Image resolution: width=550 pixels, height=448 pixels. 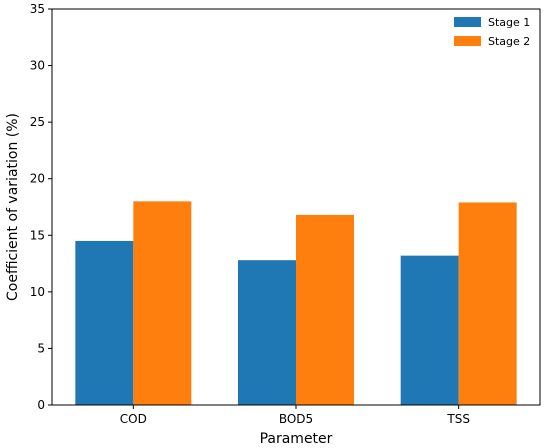 What do you see at coordinates (37, 179) in the screenshot?
I see `y-tick-label: 20` at bounding box center [37, 179].